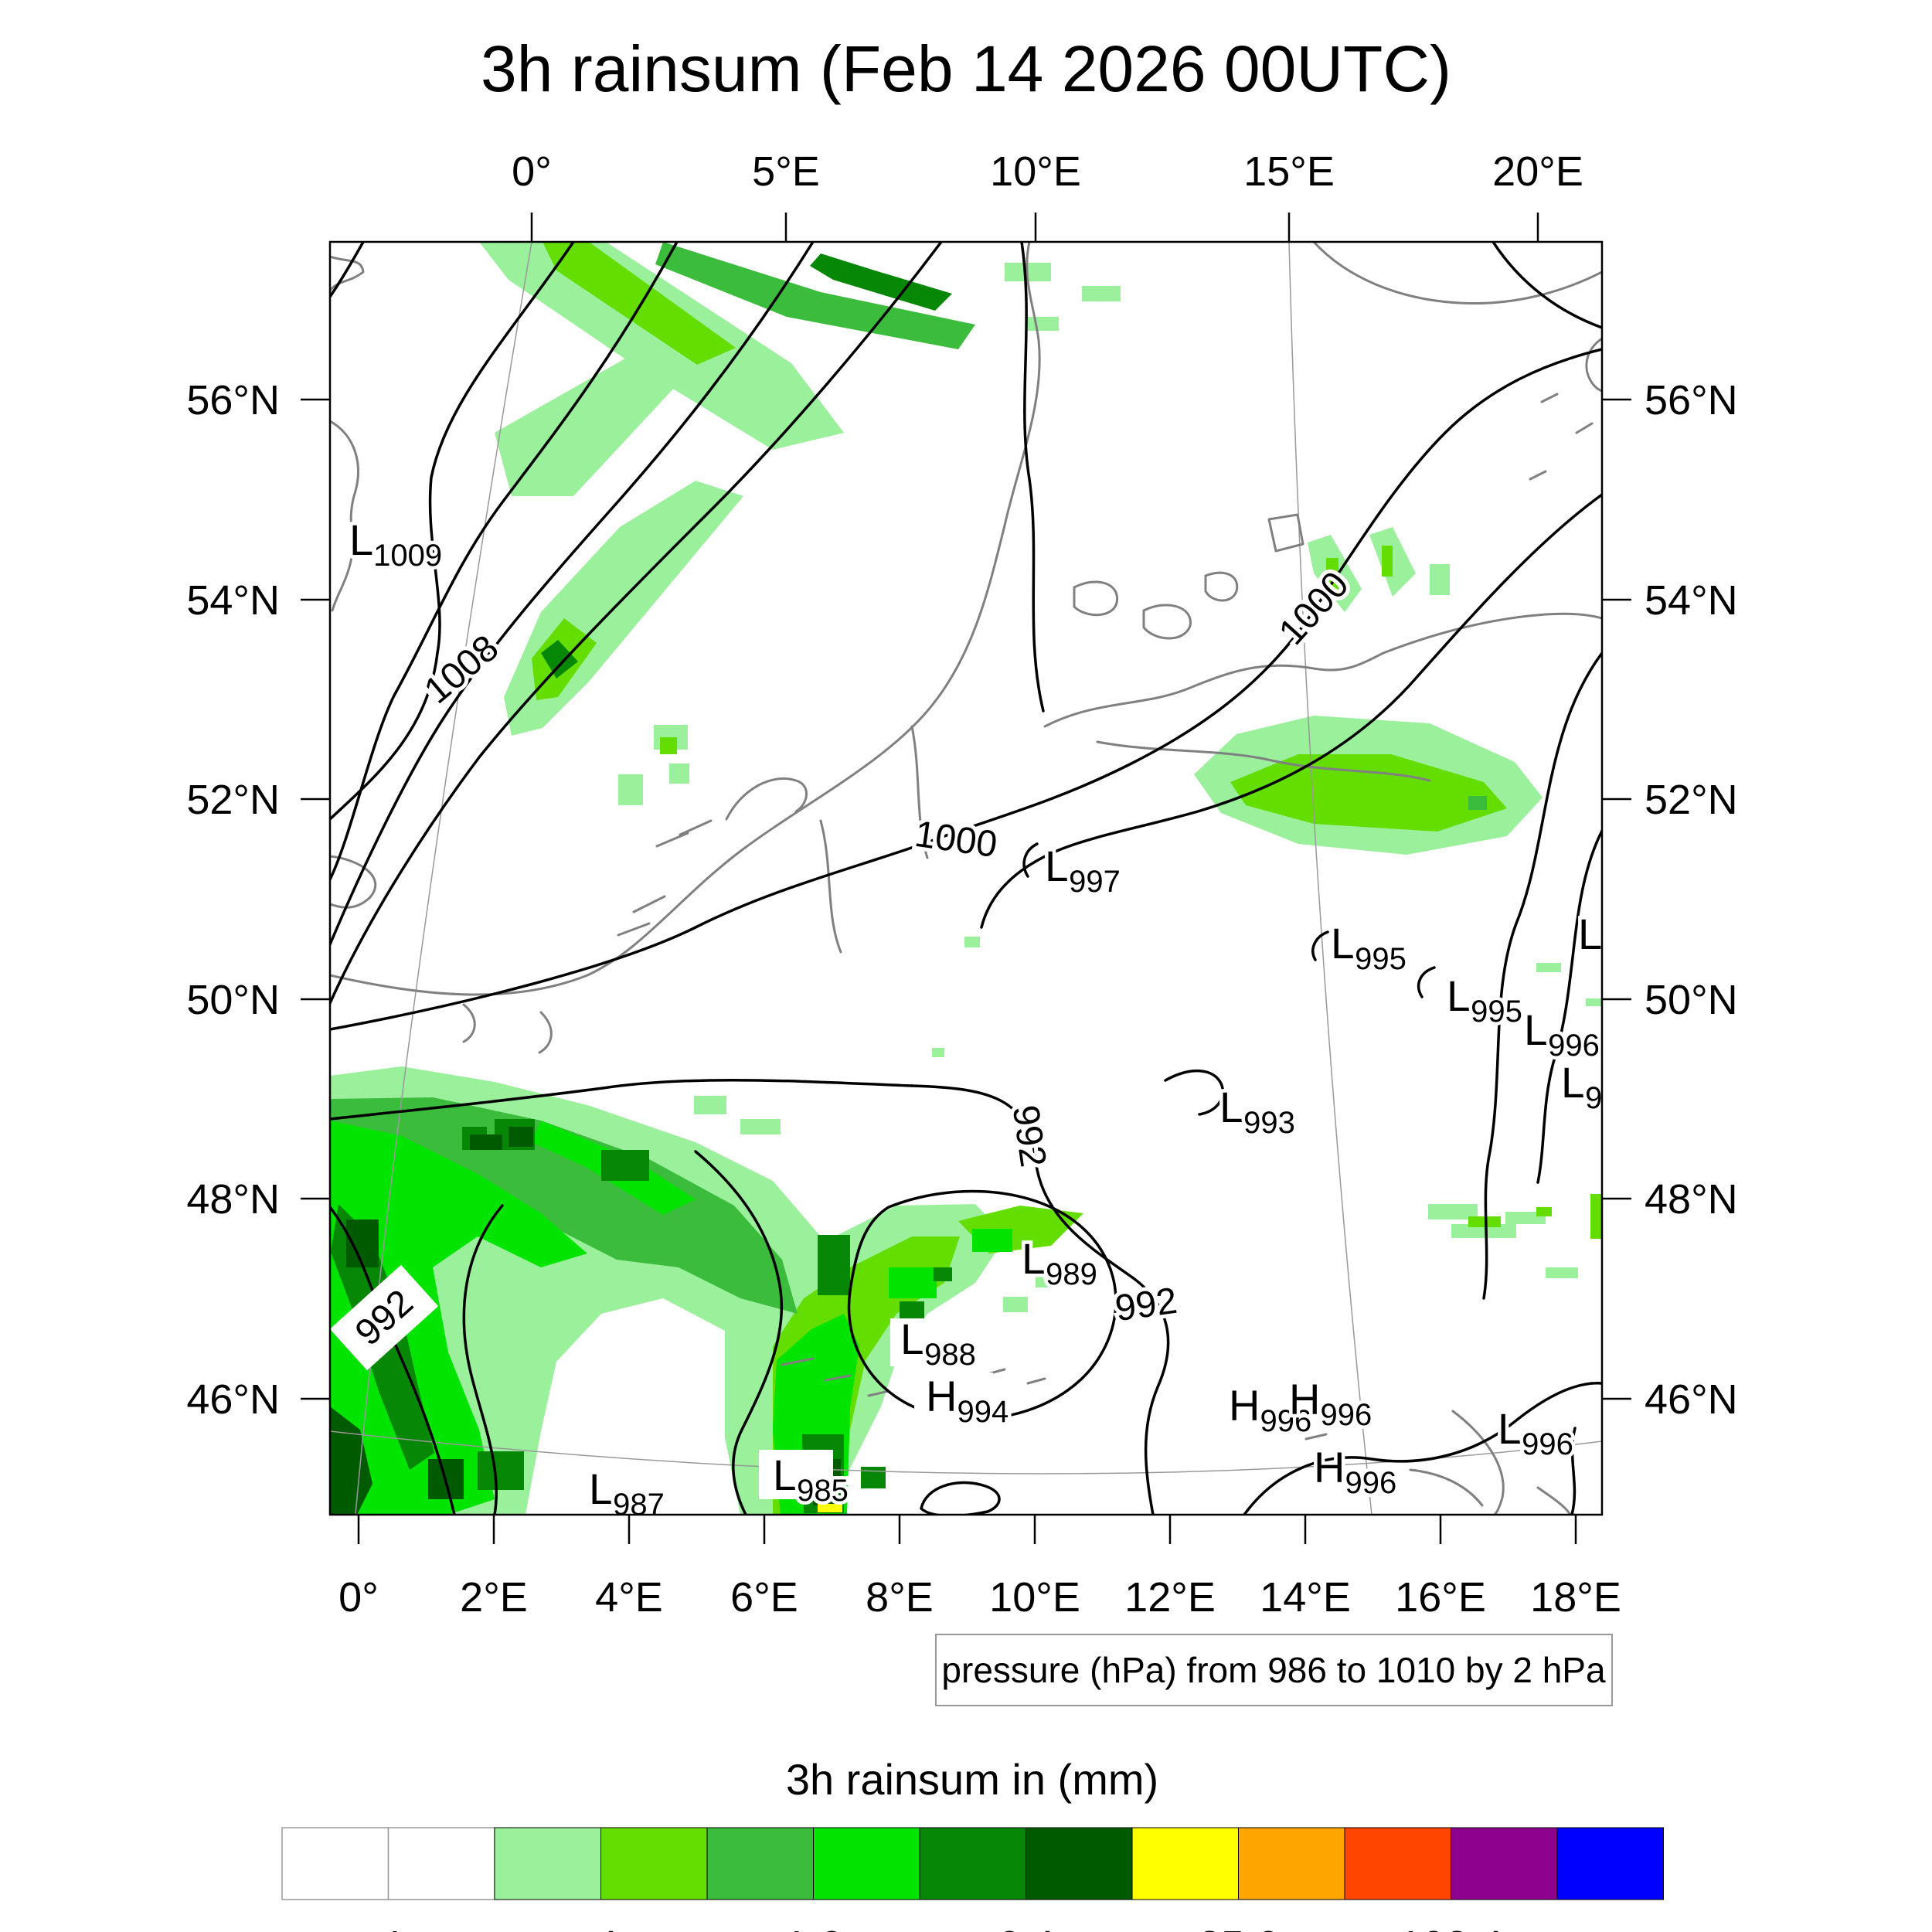 Image resolution: width=1932 pixels, height=1932 pixels. Describe the element at coordinates (407, 556) in the screenshot. I see `centre-value: 1009` at that location.